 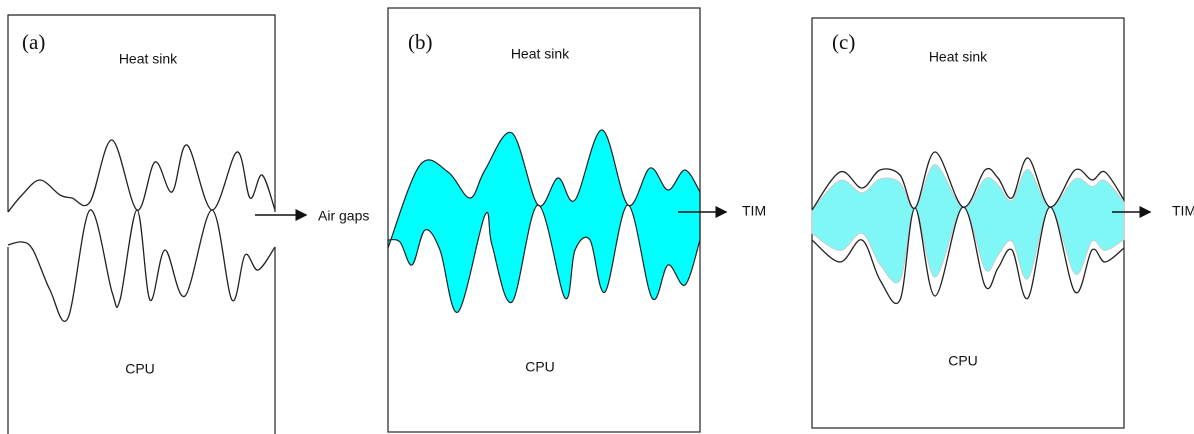 What do you see at coordinates (33, 42) in the screenshot?
I see `panel-label: (a)` at bounding box center [33, 42].